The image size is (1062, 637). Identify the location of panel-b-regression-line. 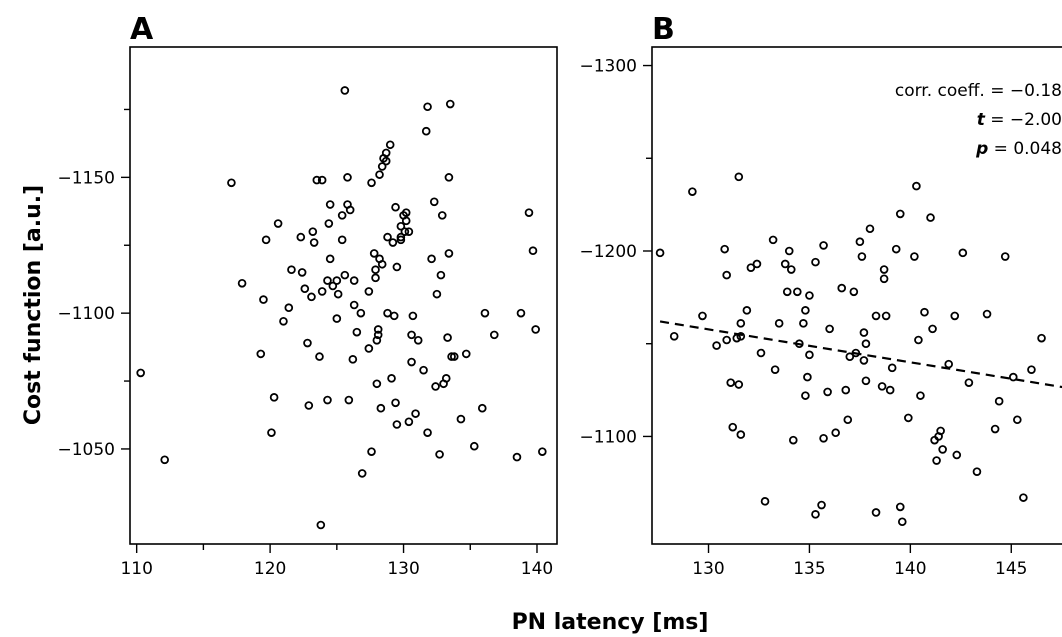
(860, 354).